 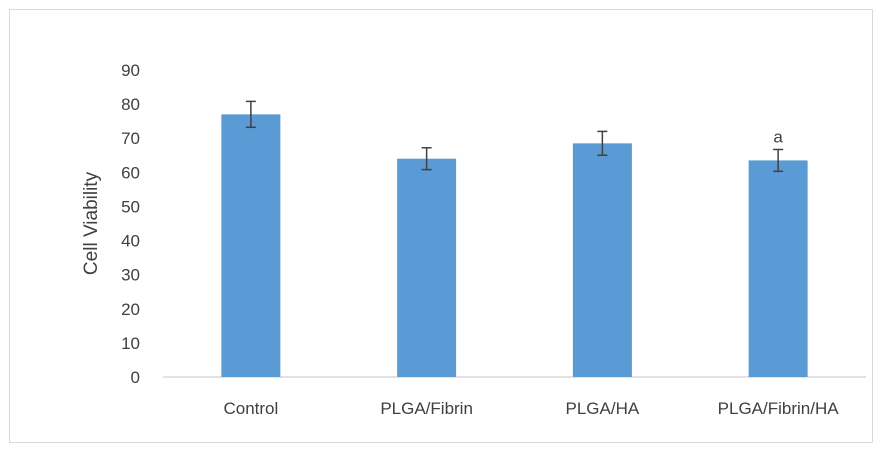 What do you see at coordinates (250, 408) in the screenshot?
I see `x-category-label: Control` at bounding box center [250, 408].